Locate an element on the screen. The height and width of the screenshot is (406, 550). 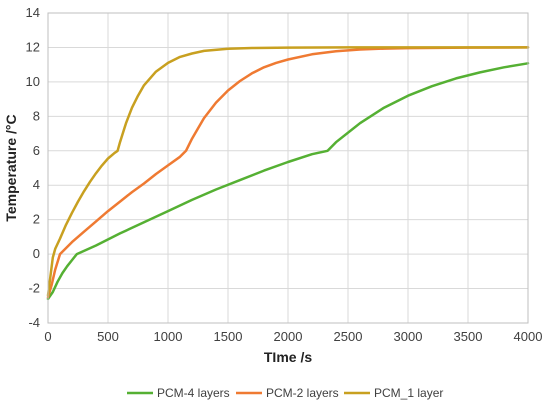
y-tick-label: 4 is located at coordinates (36, 184).